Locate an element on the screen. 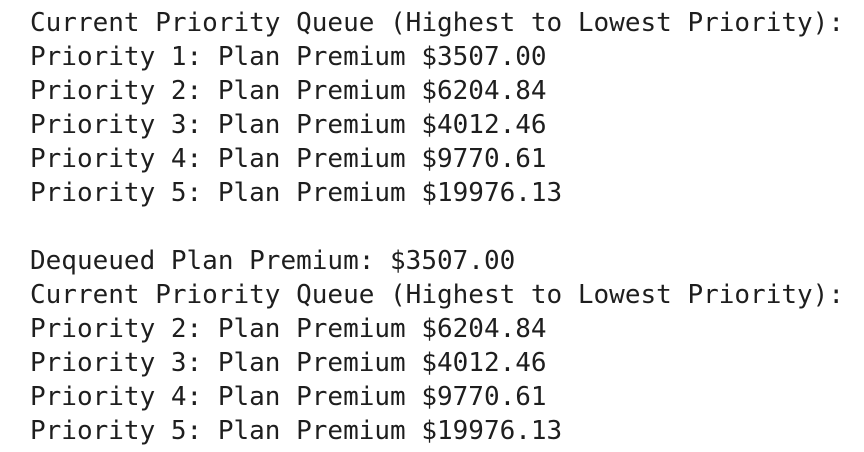 Image resolution: width=864 pixels, height=452 pixels. console-line: Priority 1: Plan Premium $3507.00 is located at coordinates (288, 57).